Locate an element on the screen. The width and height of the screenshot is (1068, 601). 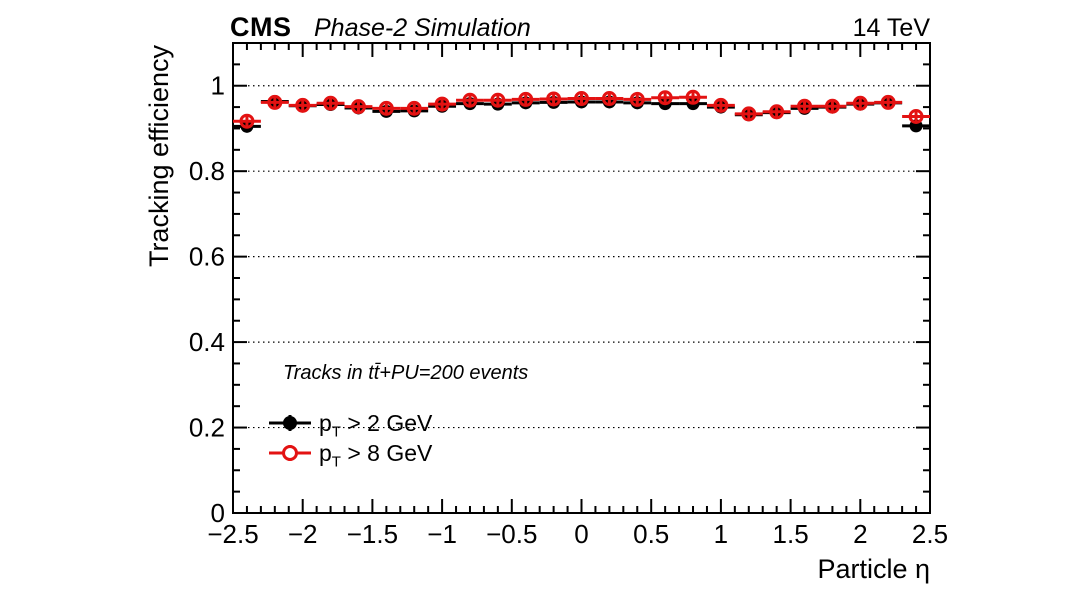
svg-text: 2.5 is located at coordinates (930, 534).